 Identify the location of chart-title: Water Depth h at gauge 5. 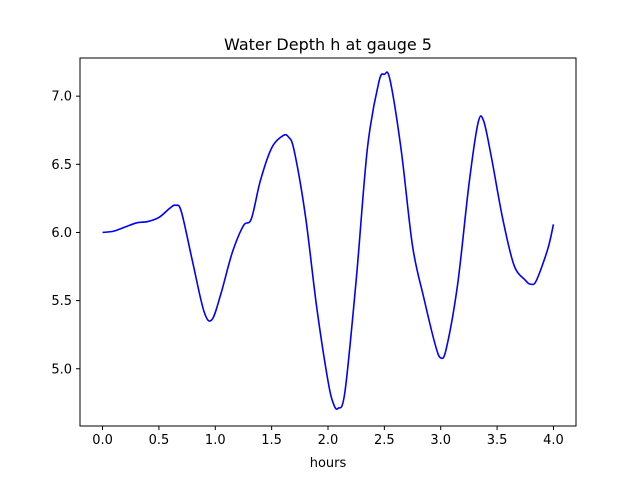
(328, 44).